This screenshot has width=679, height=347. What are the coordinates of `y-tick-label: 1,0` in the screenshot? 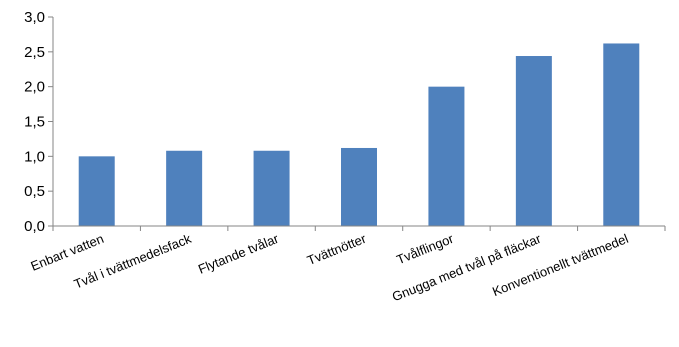 It's located at (34, 156).